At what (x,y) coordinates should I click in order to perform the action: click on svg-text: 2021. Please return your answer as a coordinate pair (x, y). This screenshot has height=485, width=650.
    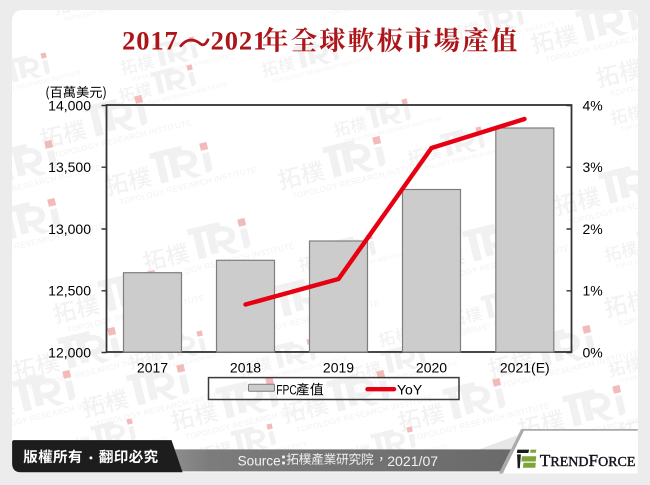
    Looking at the image, I should click on (239, 40).